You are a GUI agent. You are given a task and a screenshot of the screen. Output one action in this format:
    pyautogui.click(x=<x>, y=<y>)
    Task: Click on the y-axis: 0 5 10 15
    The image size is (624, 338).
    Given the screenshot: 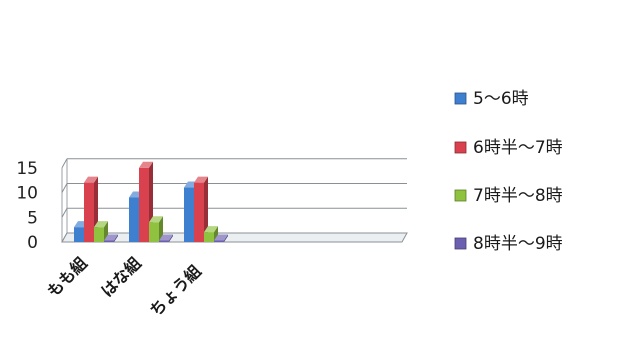 What is the action you would take?
    pyautogui.click(x=27, y=206)
    